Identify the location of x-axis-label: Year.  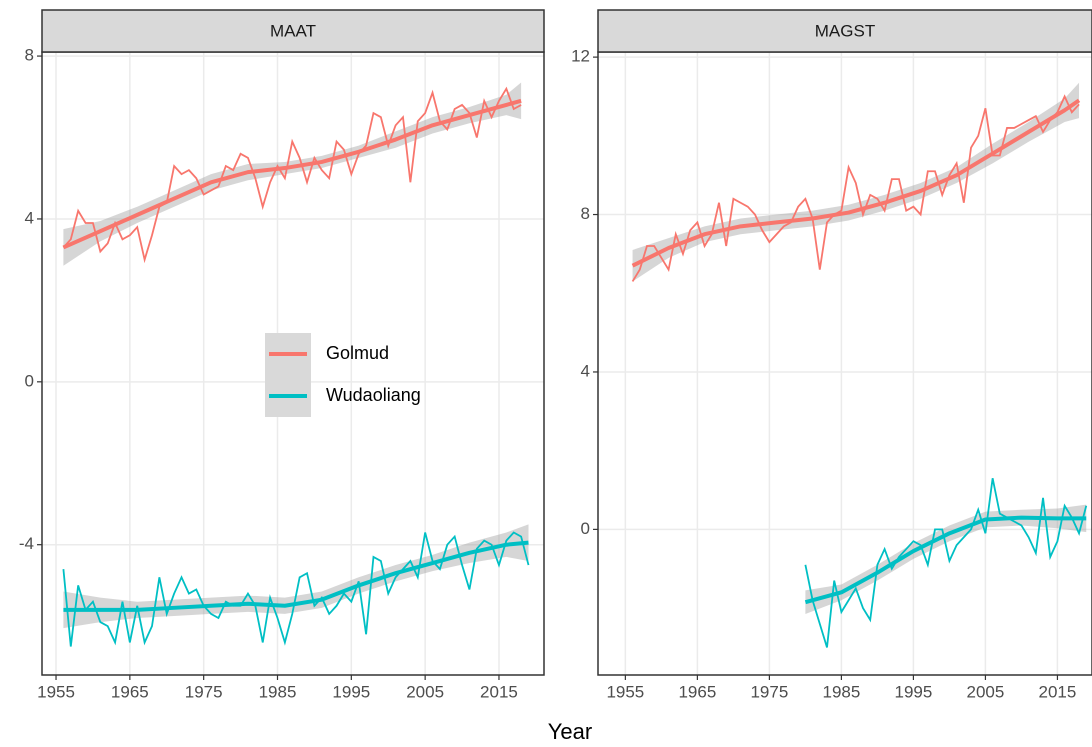
(570, 731).